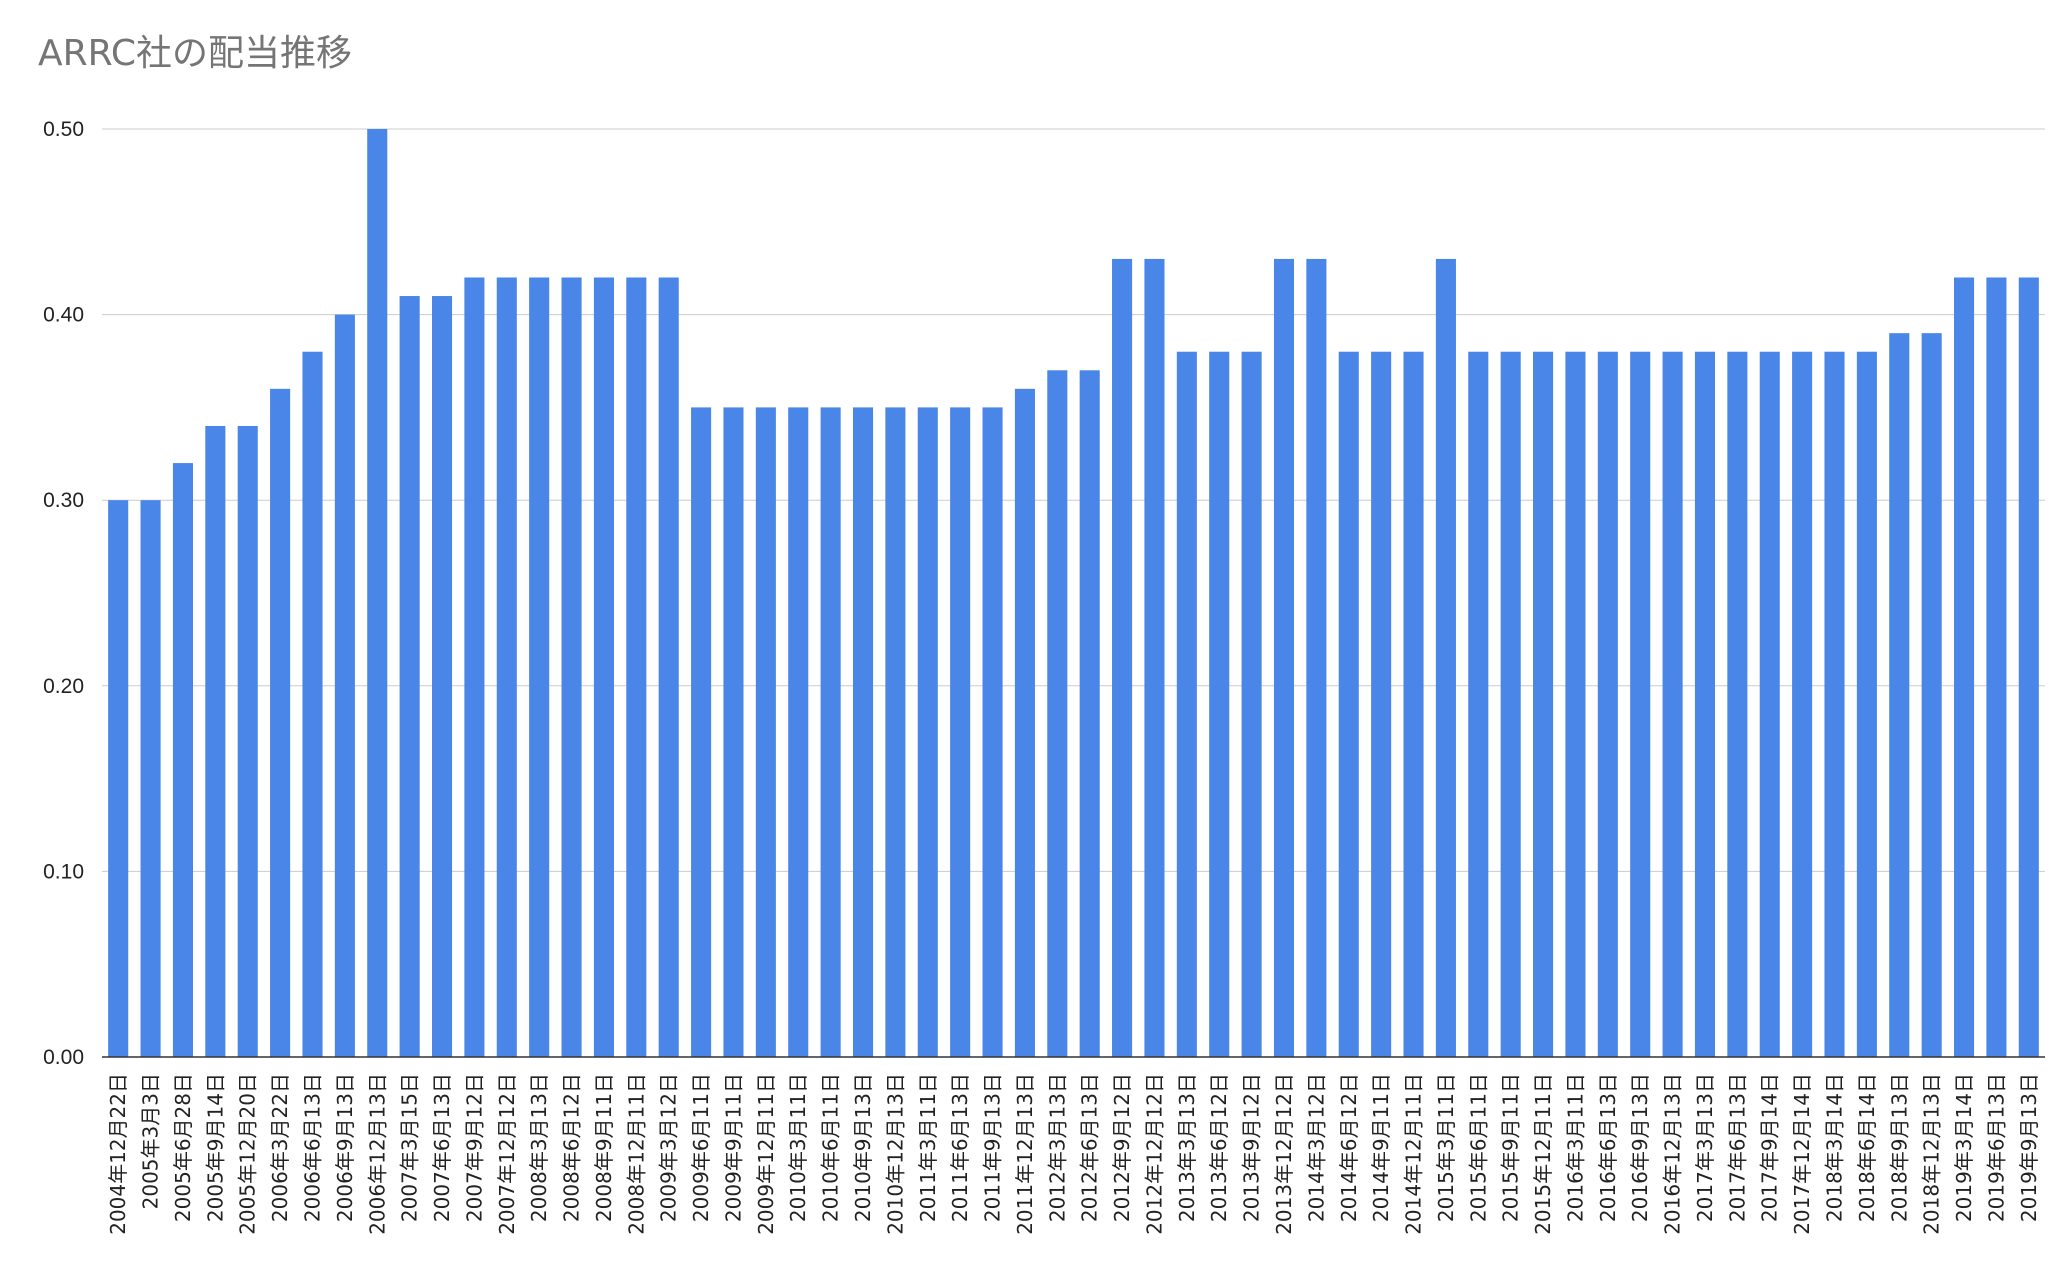  What do you see at coordinates (993, 1147) in the screenshot?
I see `x-tick-label: 2011年9月13日` at bounding box center [993, 1147].